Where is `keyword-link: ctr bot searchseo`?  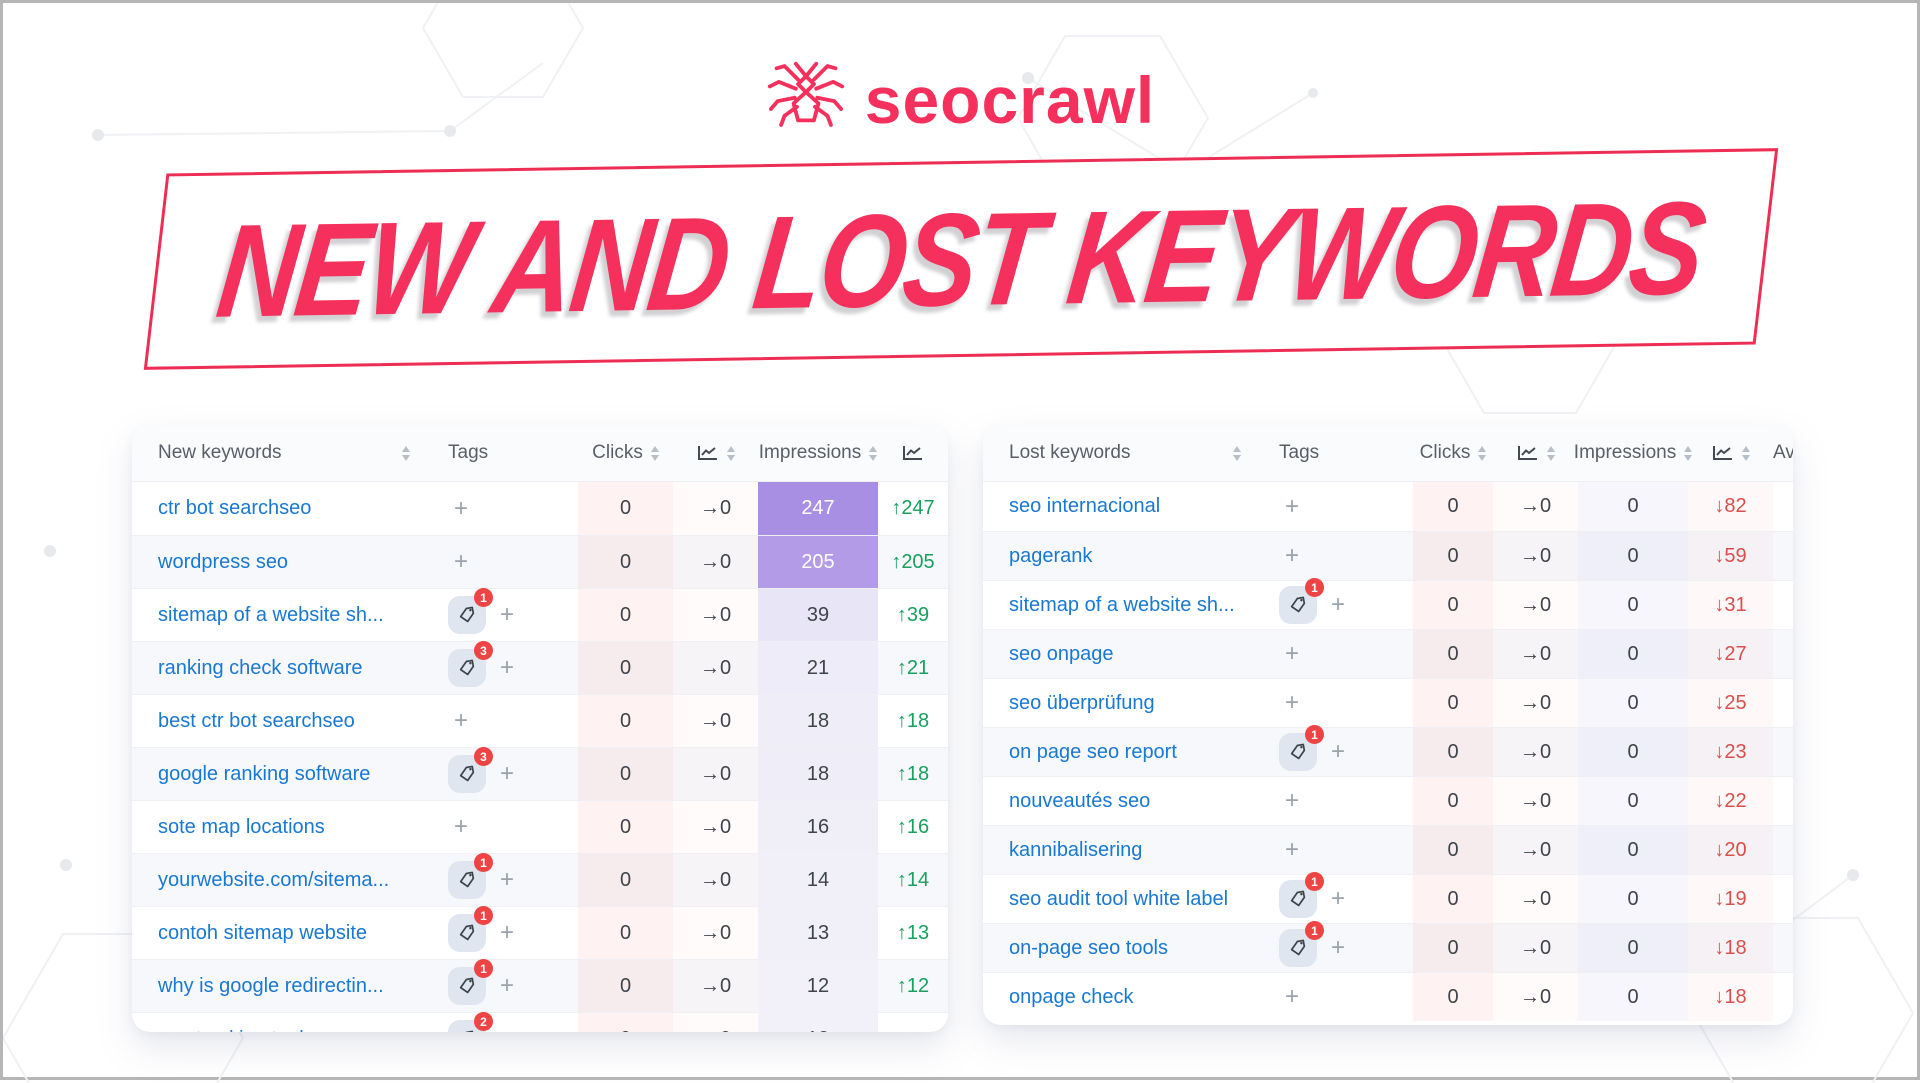
keyword-link: ctr bot searchseo is located at coordinates (235, 508).